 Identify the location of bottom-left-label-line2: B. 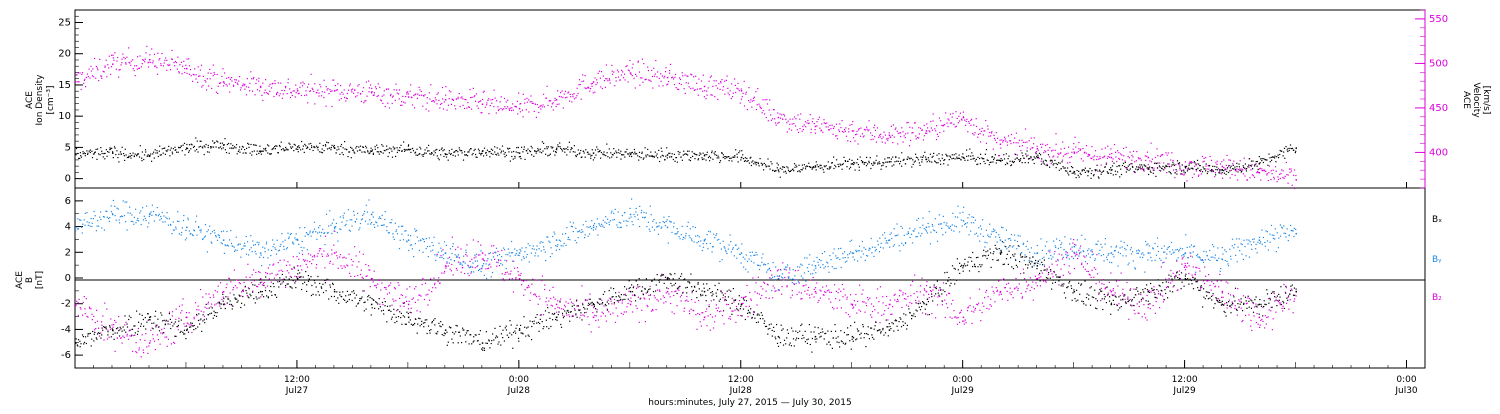
(30, 280).